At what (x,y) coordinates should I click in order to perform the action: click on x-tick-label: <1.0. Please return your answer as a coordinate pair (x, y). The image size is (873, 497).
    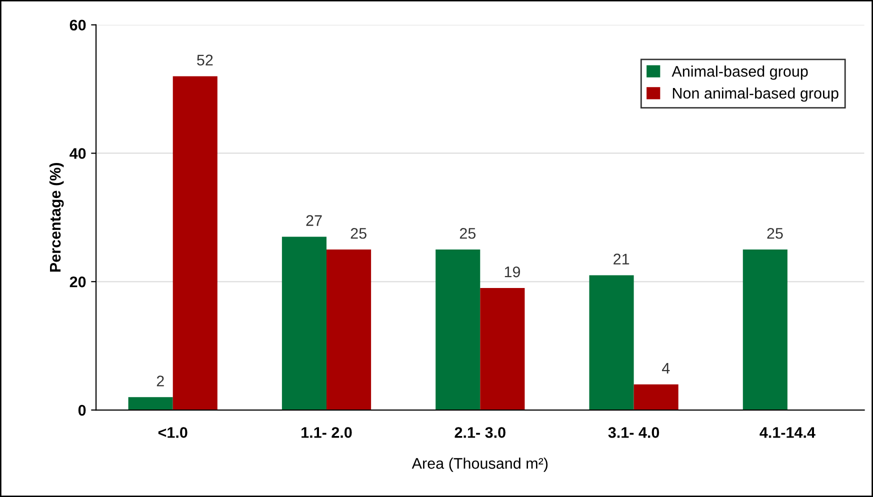
    Looking at the image, I should click on (173, 432).